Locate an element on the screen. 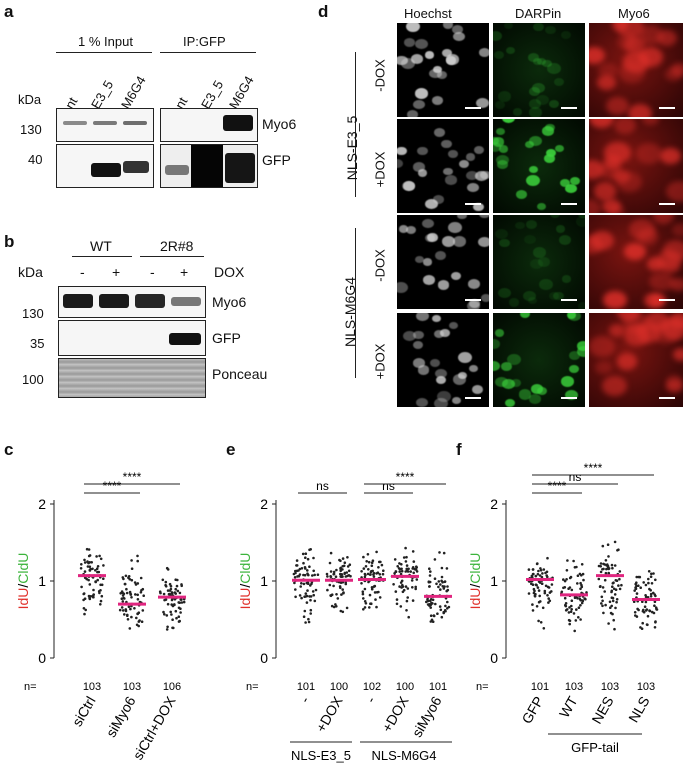 The width and height of the screenshot is (685, 765). dox-label: DOX is located at coordinates (229, 272).